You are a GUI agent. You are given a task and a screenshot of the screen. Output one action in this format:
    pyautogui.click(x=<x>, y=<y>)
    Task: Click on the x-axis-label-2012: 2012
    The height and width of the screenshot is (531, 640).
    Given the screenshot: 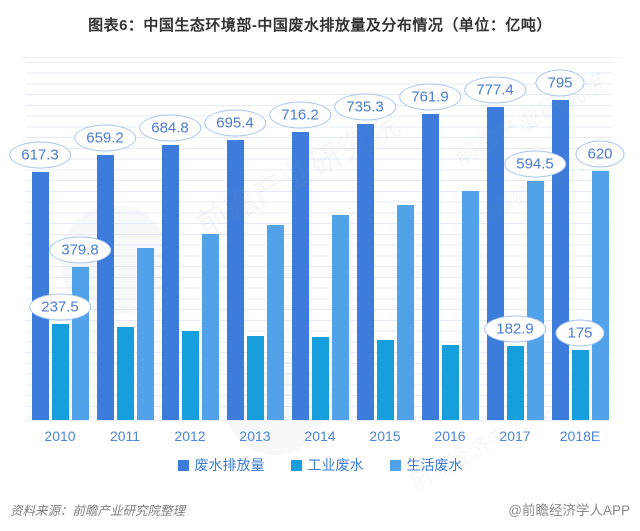 What is the action you would take?
    pyautogui.click(x=190, y=436)
    